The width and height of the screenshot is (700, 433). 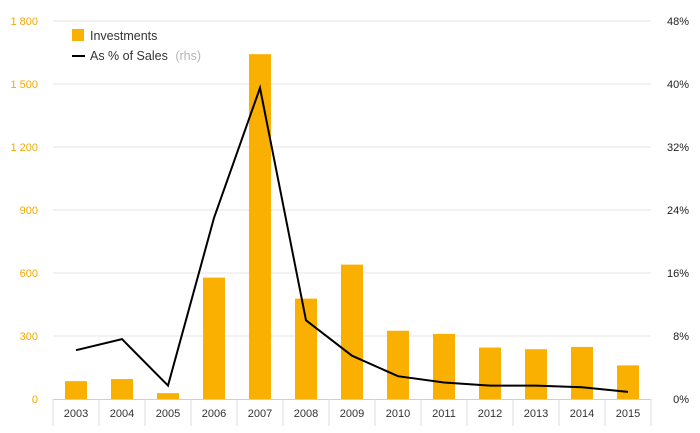 I want to click on x-tick-label: 2004, so click(x=122, y=414).